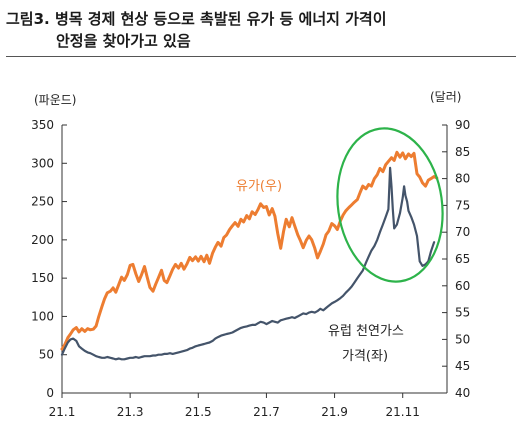 This screenshot has height=432, width=527. What do you see at coordinates (42, 316) in the screenshot?
I see `left-tick-label: 100` at bounding box center [42, 316].